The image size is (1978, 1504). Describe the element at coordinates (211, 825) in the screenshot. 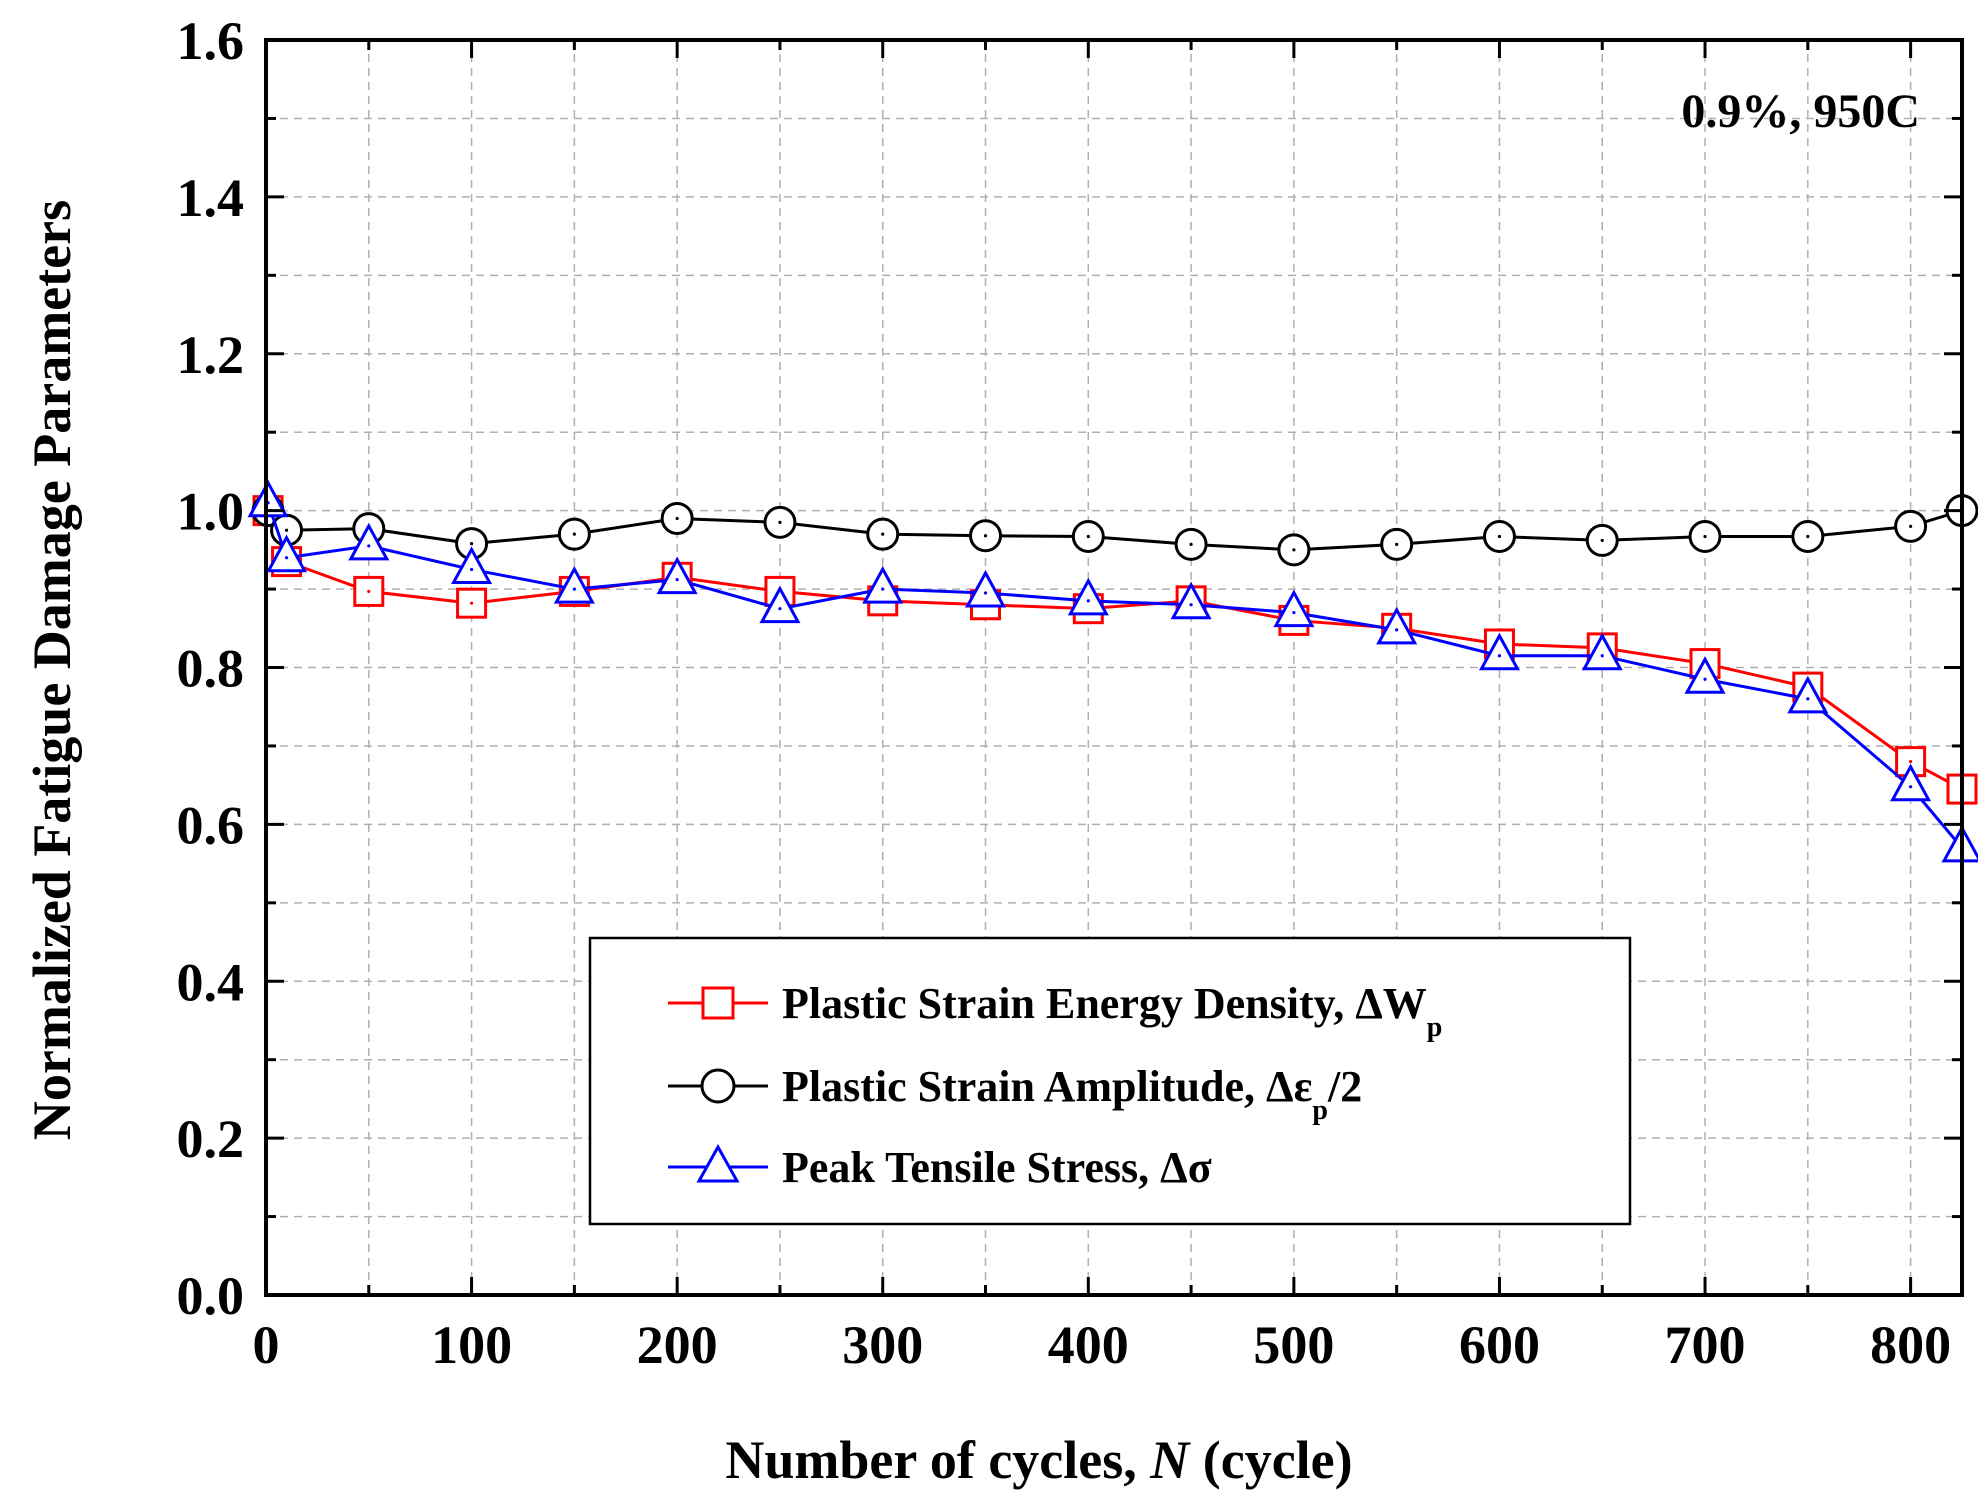

I see `y-tick-label: 0.6` at that location.